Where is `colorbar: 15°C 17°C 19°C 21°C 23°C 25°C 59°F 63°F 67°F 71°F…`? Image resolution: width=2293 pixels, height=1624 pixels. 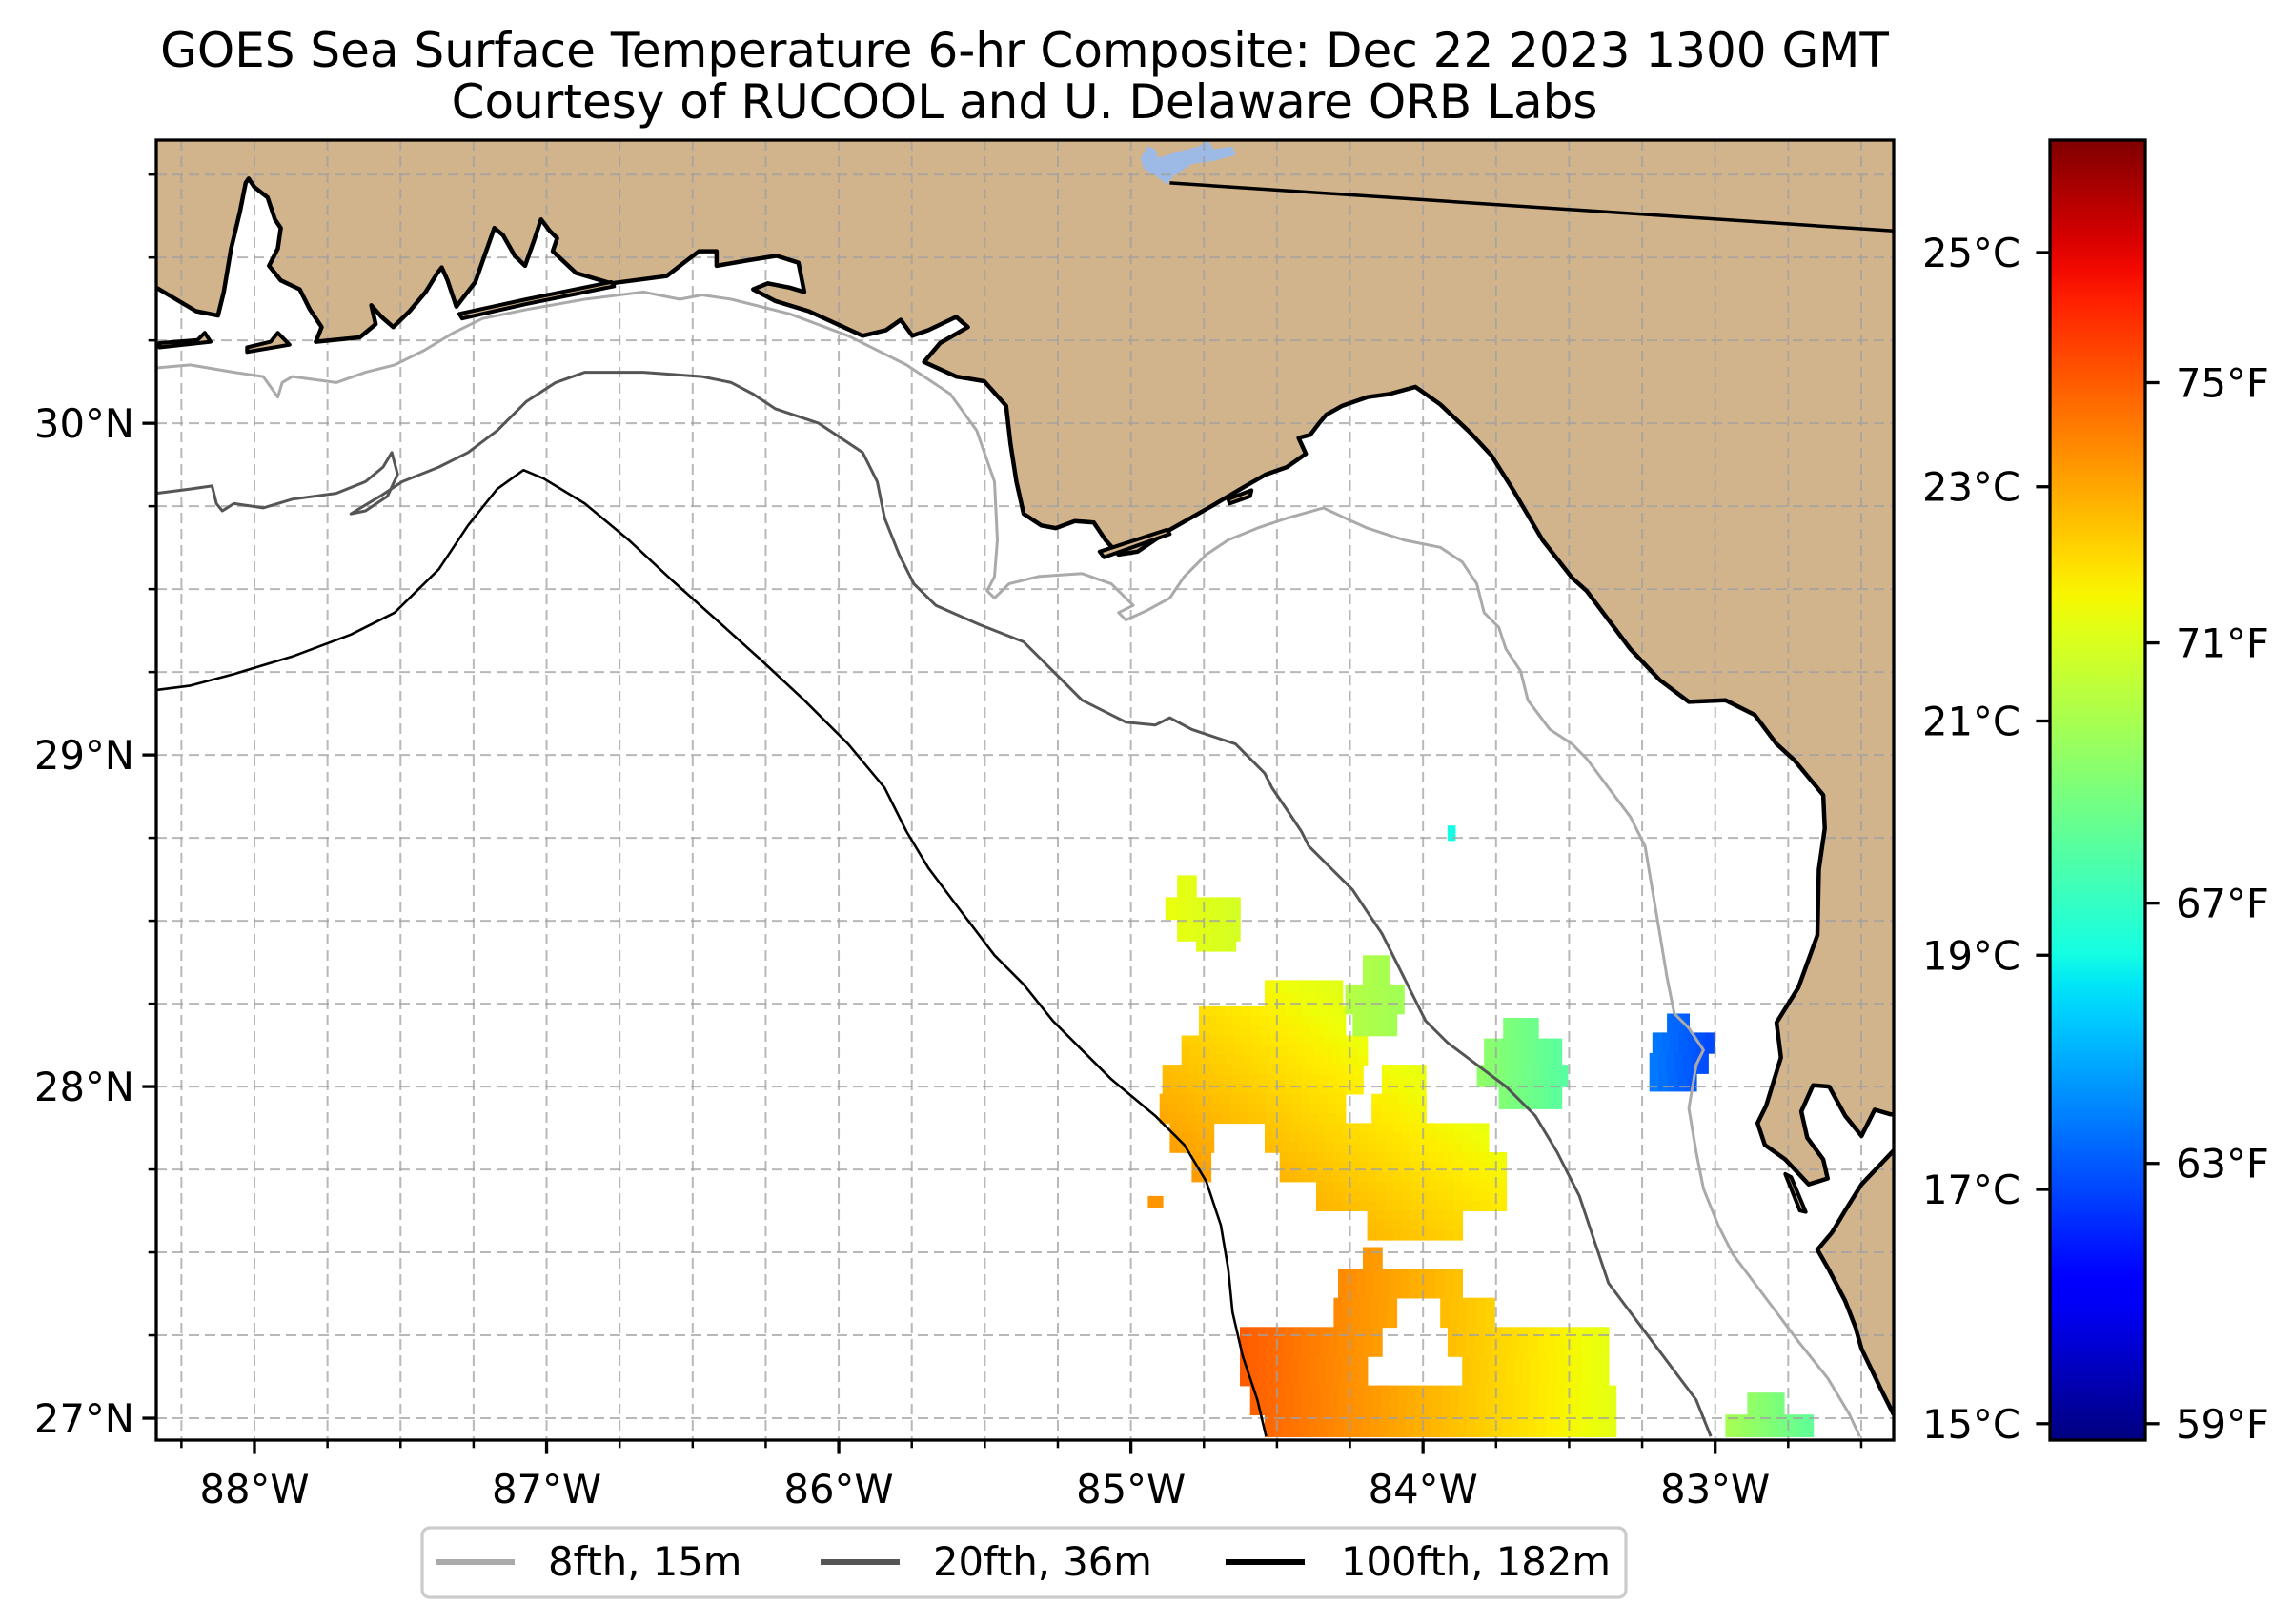 colorbar: 15°C 17°C 19°C 21°C 23°C 25°C 59°F 63°F 67°F 71°F… is located at coordinates (2095, 793).